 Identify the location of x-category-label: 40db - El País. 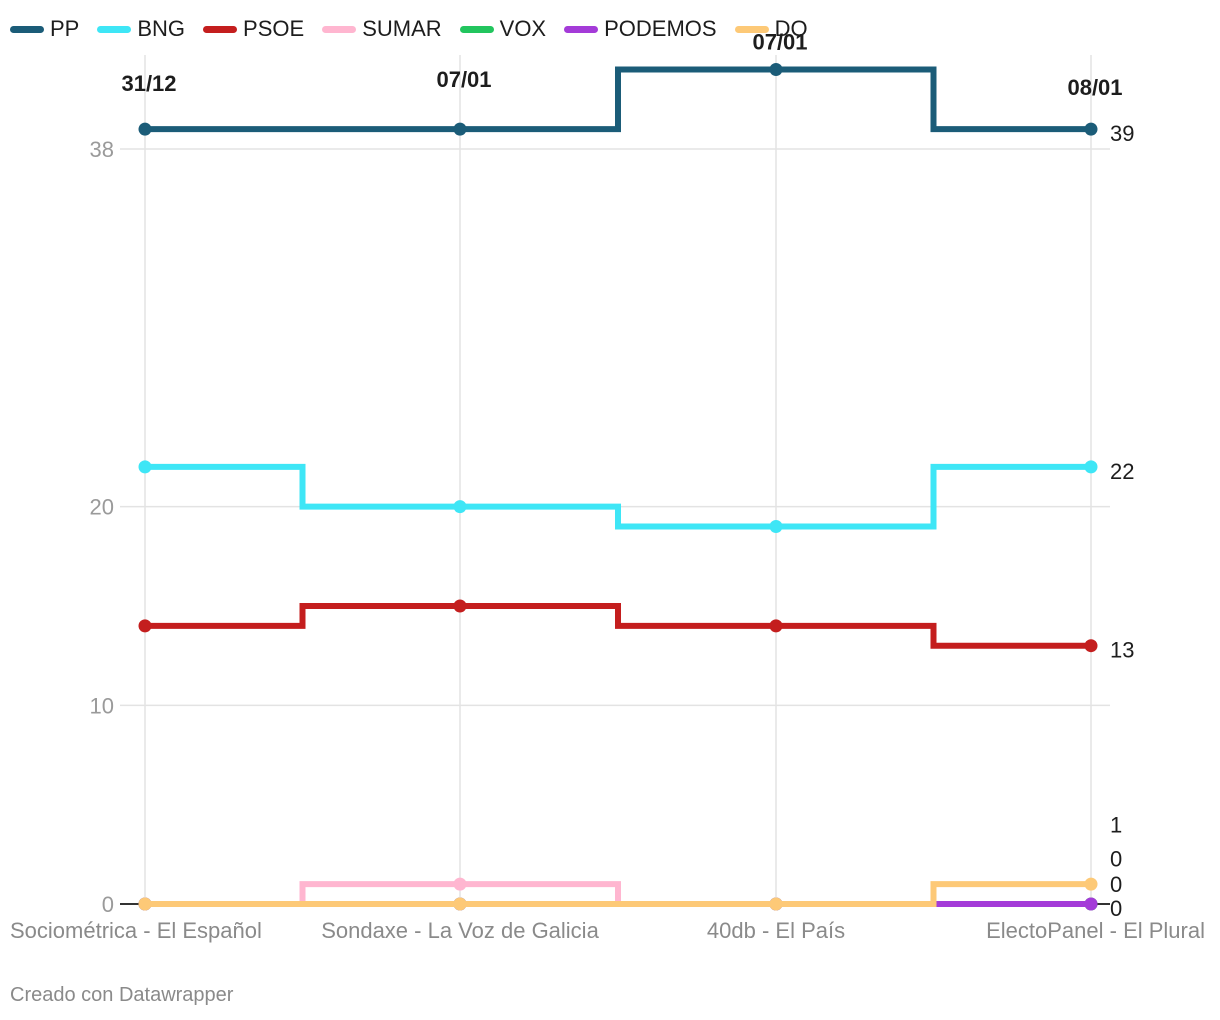
(776, 930).